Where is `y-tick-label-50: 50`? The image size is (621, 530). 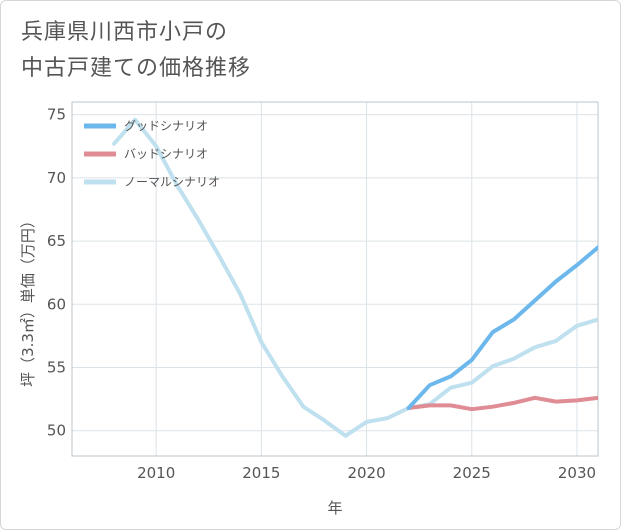
y-tick-label-50: 50 is located at coordinates (56, 431).